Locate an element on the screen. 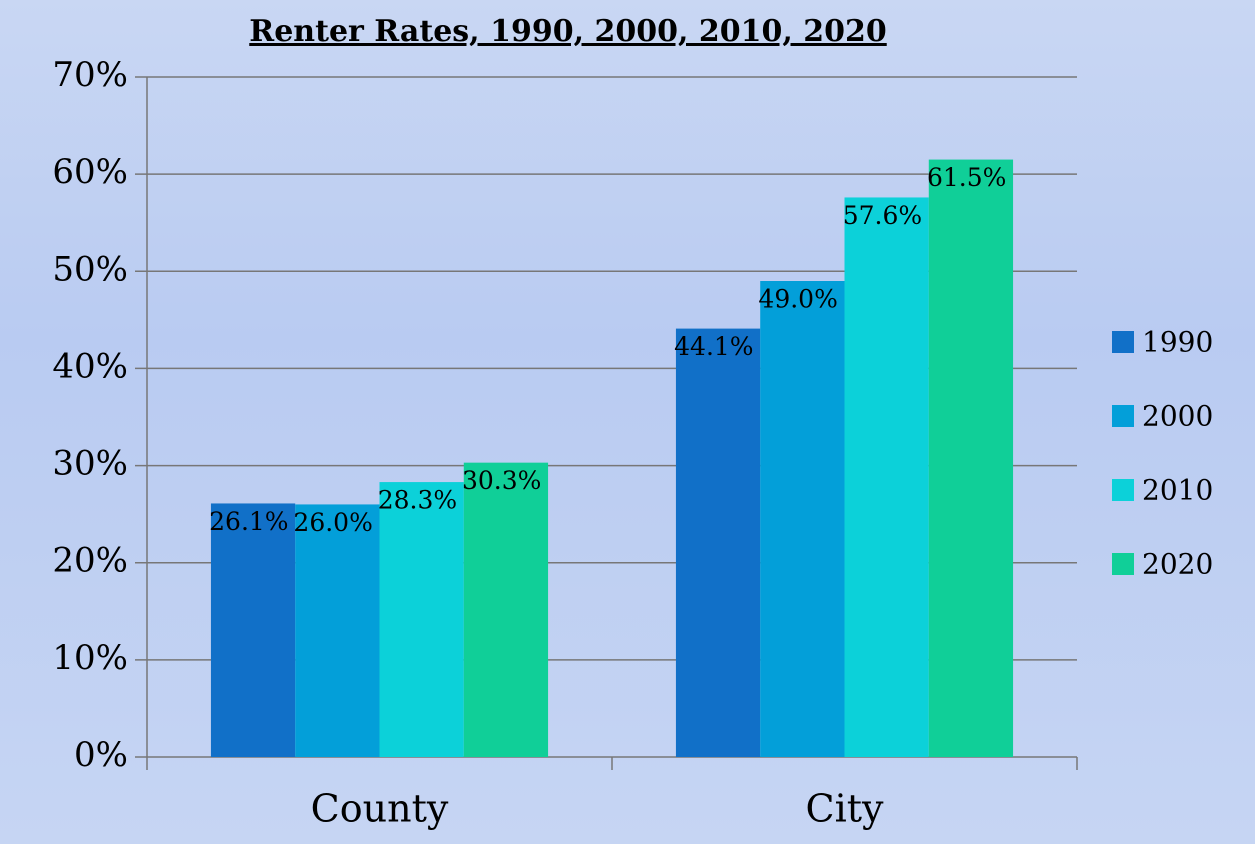 This screenshot has height=844, width=1255. y-tick-label: 30% is located at coordinates (90, 464).